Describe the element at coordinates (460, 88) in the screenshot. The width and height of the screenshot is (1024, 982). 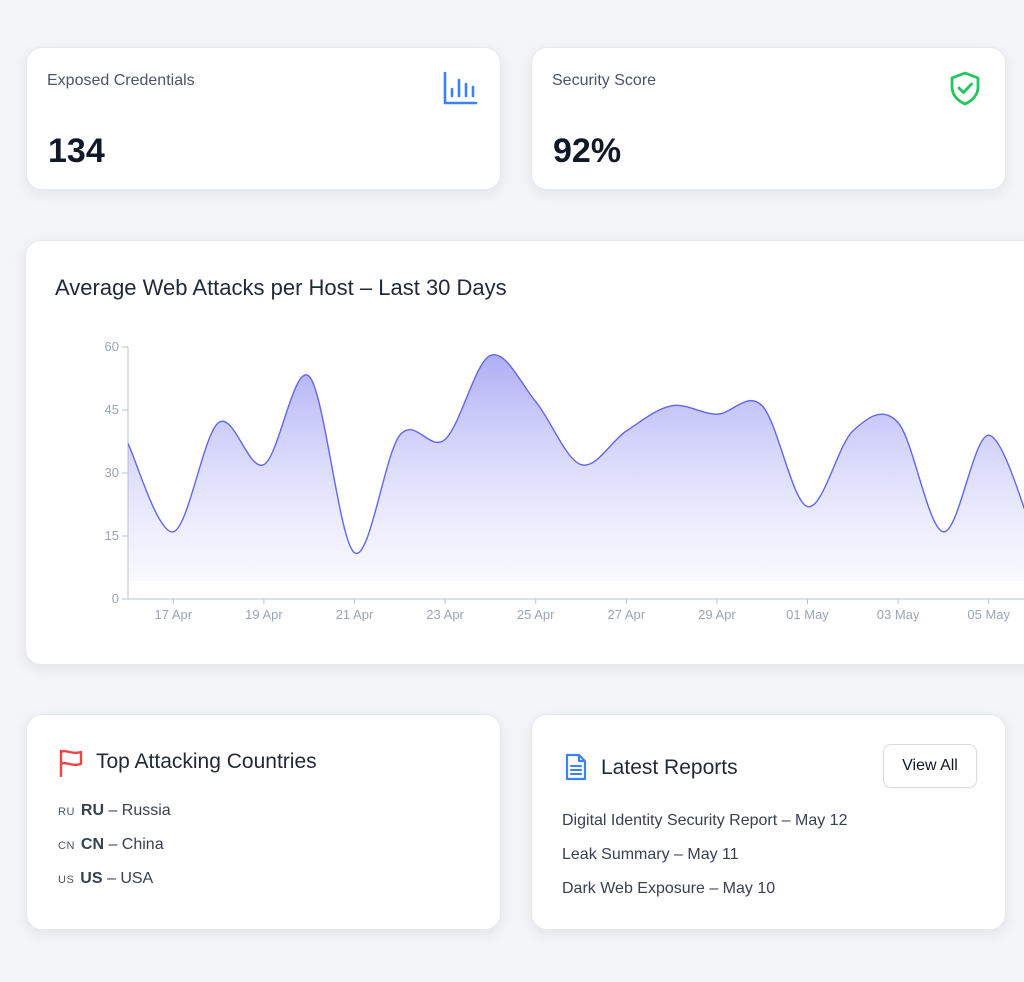
I see `bar-chart-icon` at that location.